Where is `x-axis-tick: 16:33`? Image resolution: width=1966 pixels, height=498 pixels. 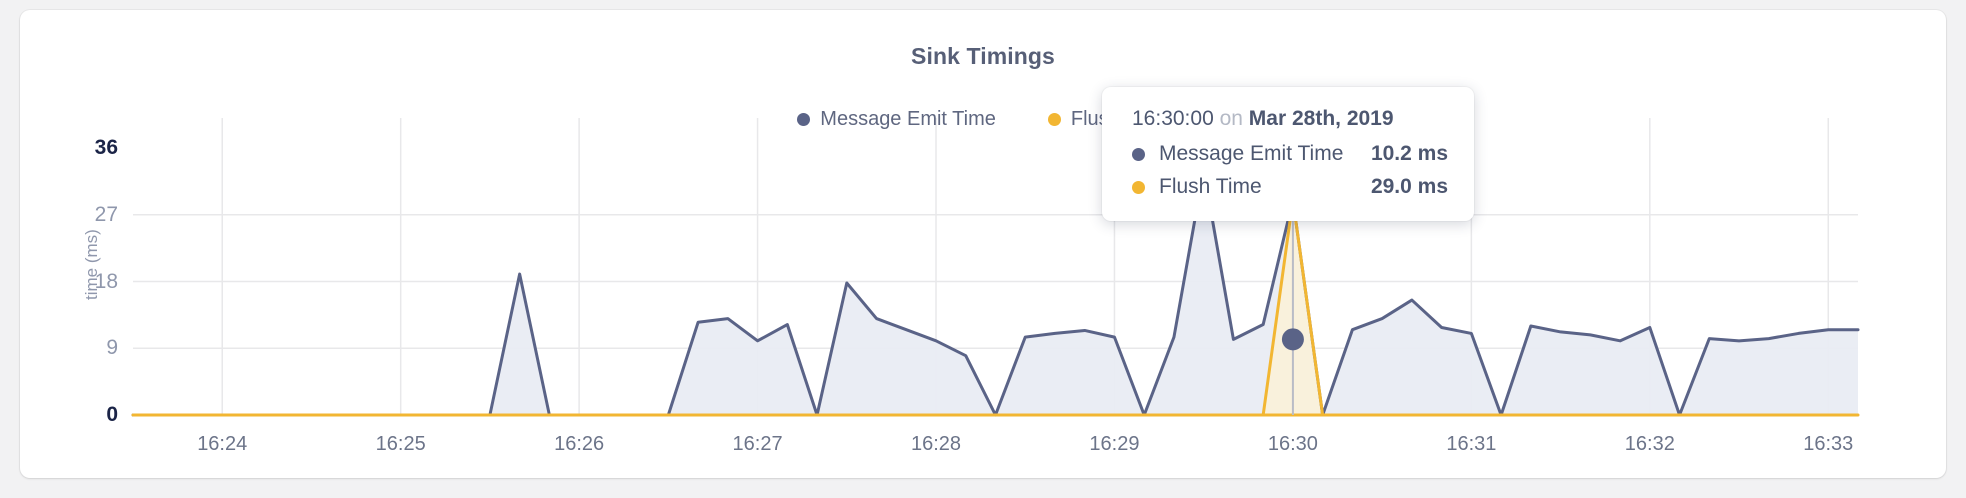 x-axis-tick: 16:33 is located at coordinates (1828, 444).